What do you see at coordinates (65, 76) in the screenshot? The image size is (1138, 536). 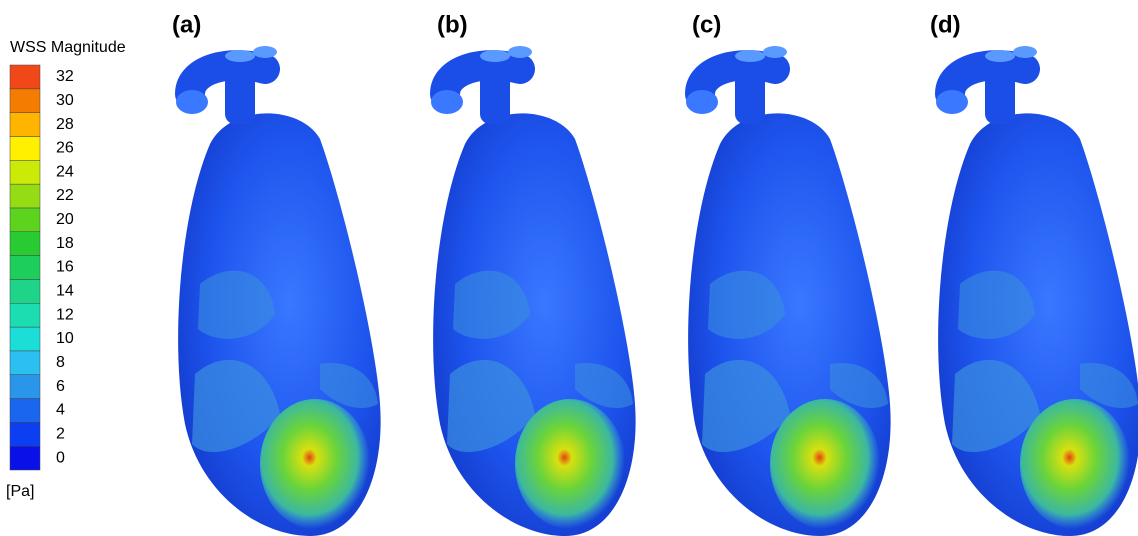 I see `colorbar-tick-label: 32` at bounding box center [65, 76].